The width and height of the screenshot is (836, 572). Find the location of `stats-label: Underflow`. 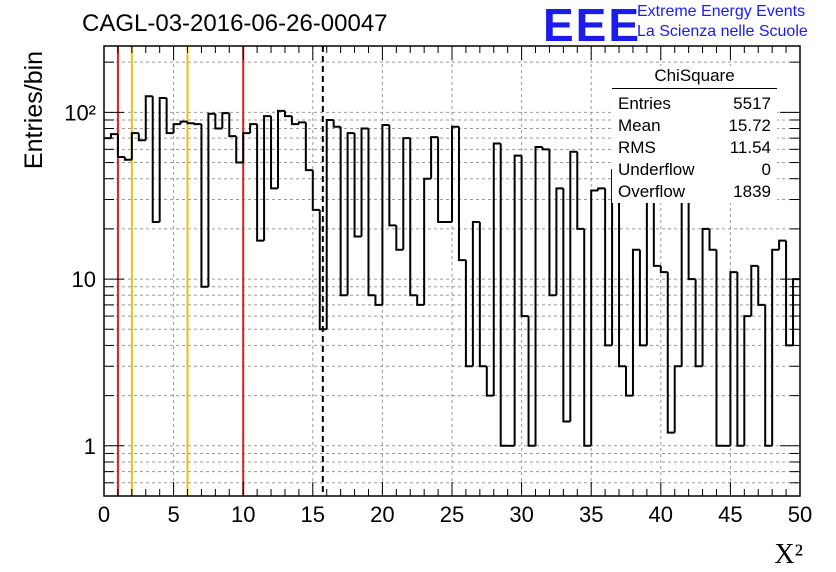

stats-label: Underflow is located at coordinates (656, 169).